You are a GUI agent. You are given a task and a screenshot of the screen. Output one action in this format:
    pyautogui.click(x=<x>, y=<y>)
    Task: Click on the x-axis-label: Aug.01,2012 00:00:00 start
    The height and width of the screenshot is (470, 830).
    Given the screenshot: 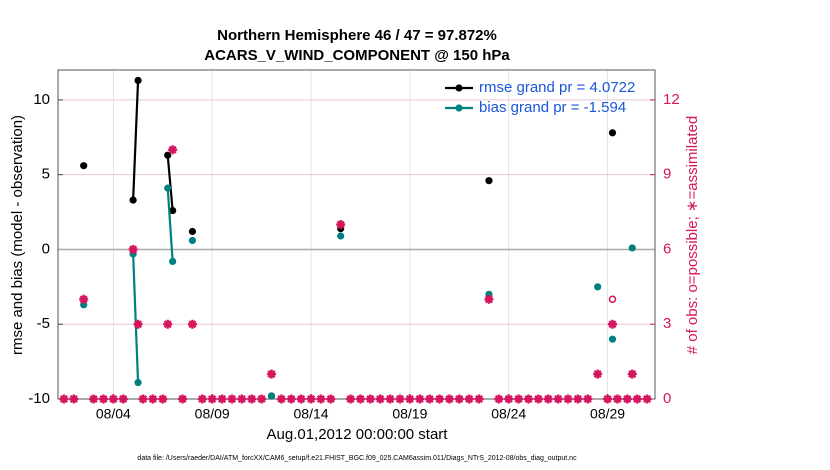 What is the action you would take?
    pyautogui.click(x=358, y=434)
    